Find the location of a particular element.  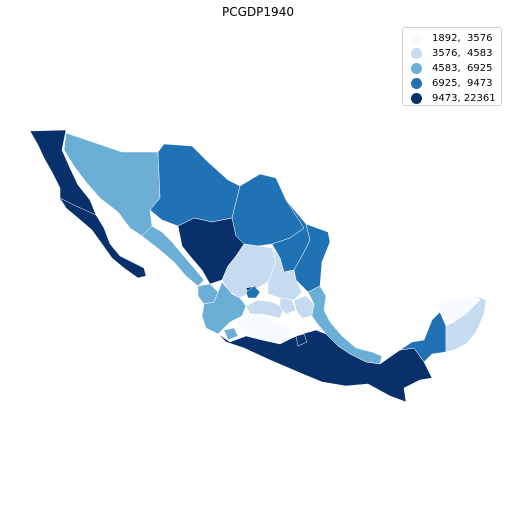

map-title: PCGDP1940 is located at coordinates (258, 12).